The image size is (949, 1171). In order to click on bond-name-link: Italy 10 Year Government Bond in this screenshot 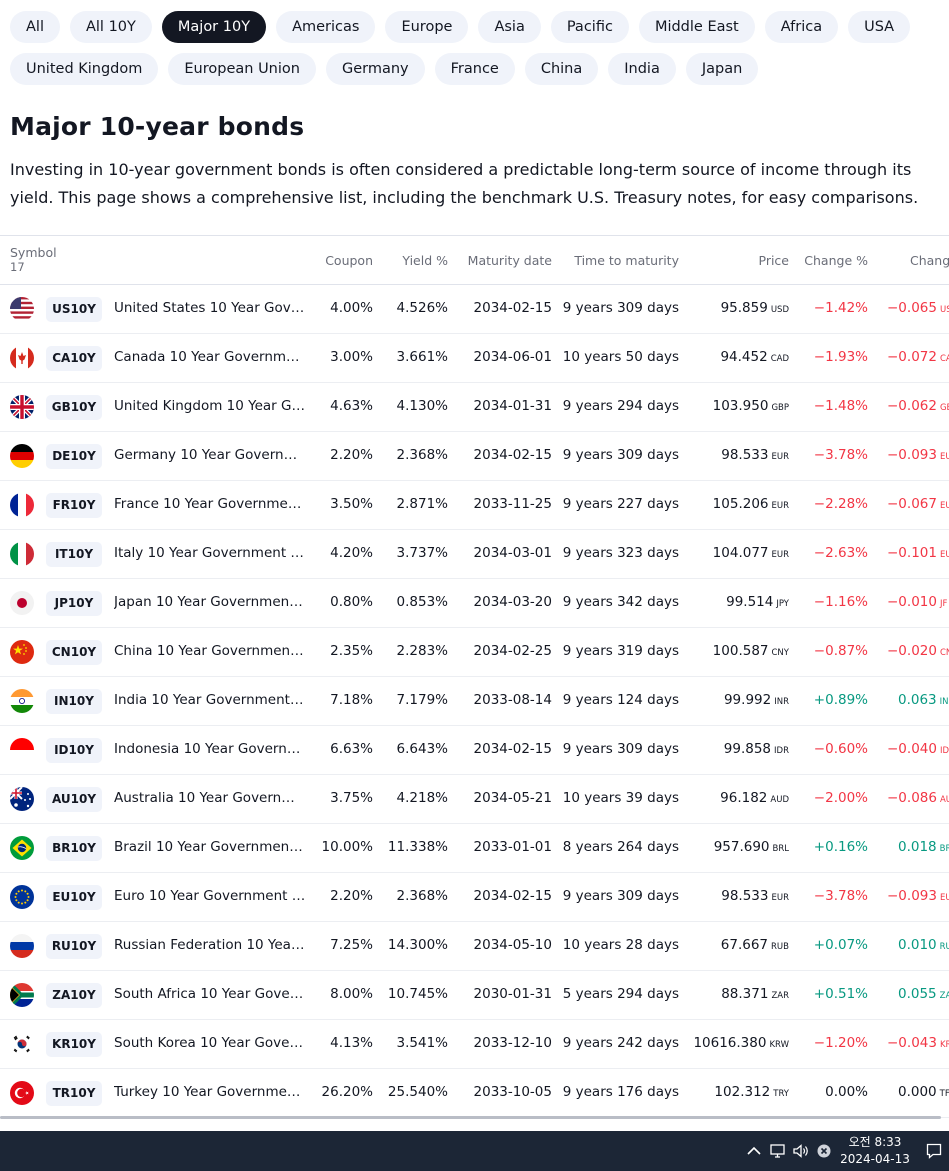, I will do `click(210, 553)`.